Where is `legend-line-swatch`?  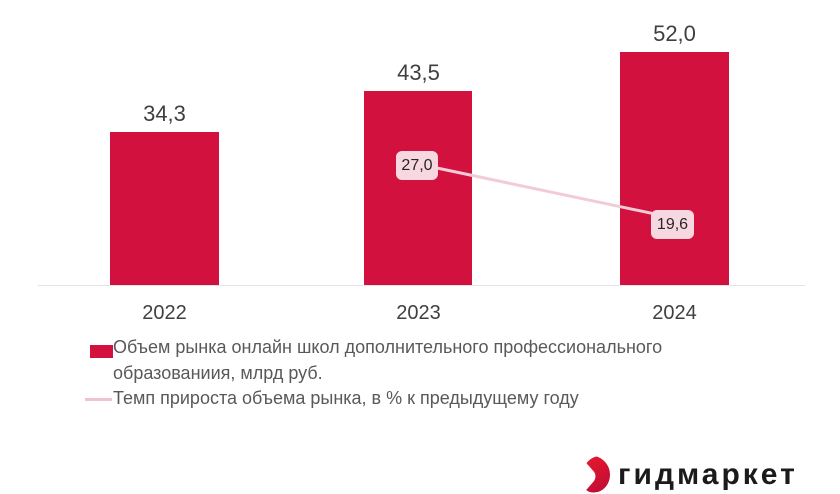 legend-line-swatch is located at coordinates (98, 399).